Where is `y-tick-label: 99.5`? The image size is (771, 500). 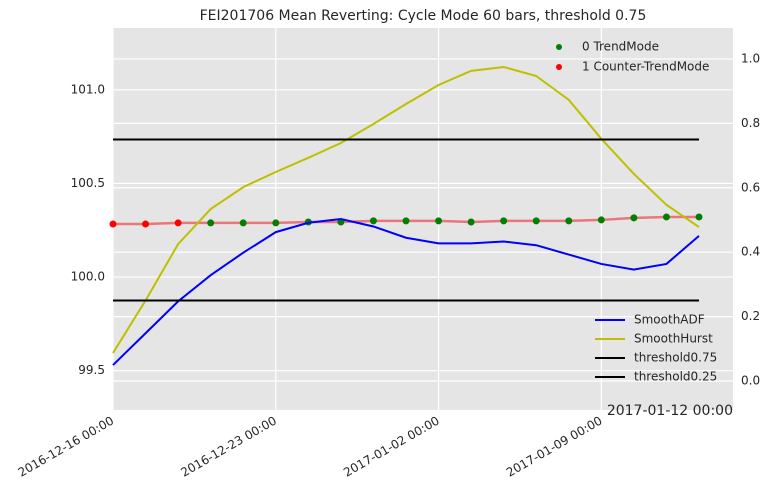 y-tick-label: 99.5 is located at coordinates (91, 370).